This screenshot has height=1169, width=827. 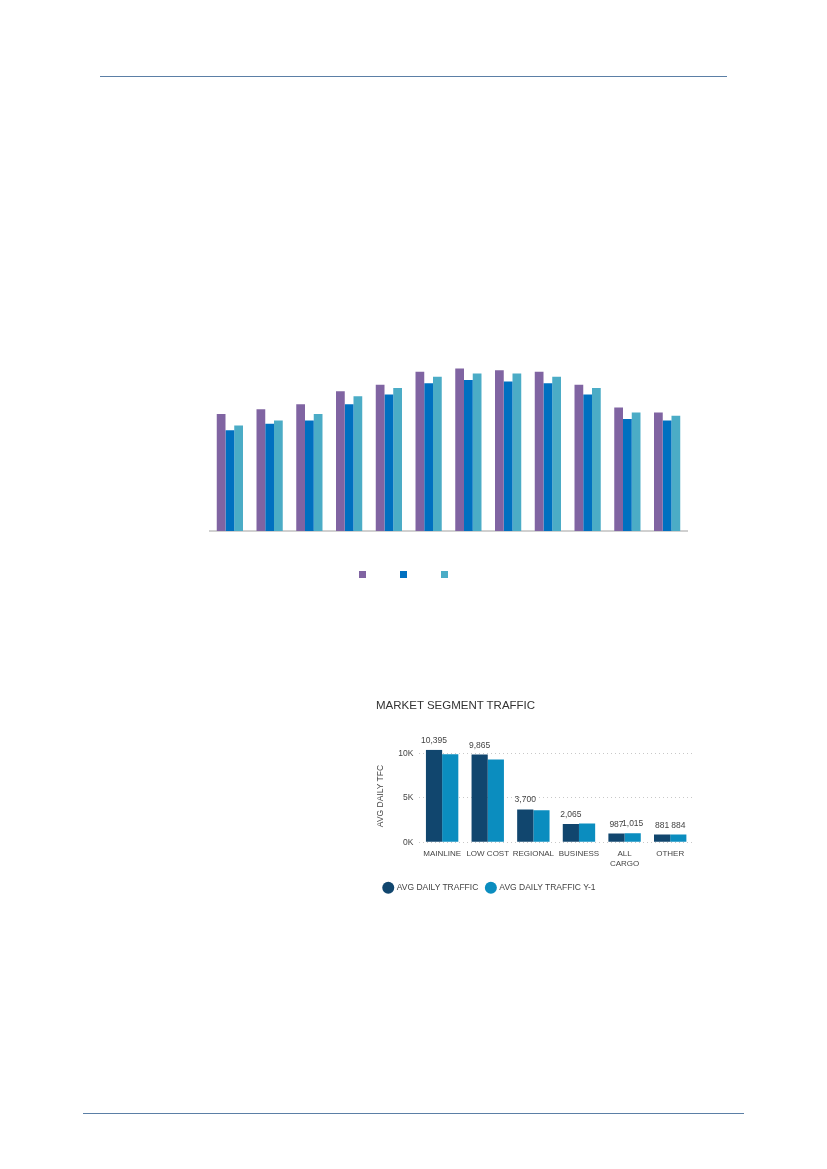 What do you see at coordinates (456, 705) in the screenshot?
I see `chart-title: MARKET SEGMENT TRAFFIC` at bounding box center [456, 705].